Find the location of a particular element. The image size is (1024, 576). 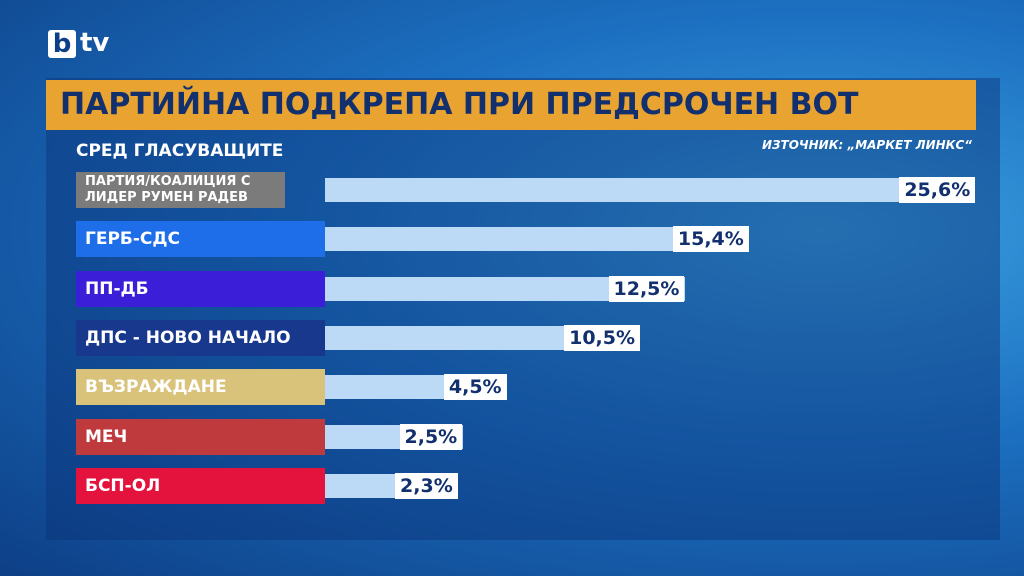

value-label: 2,5% is located at coordinates (431, 436).